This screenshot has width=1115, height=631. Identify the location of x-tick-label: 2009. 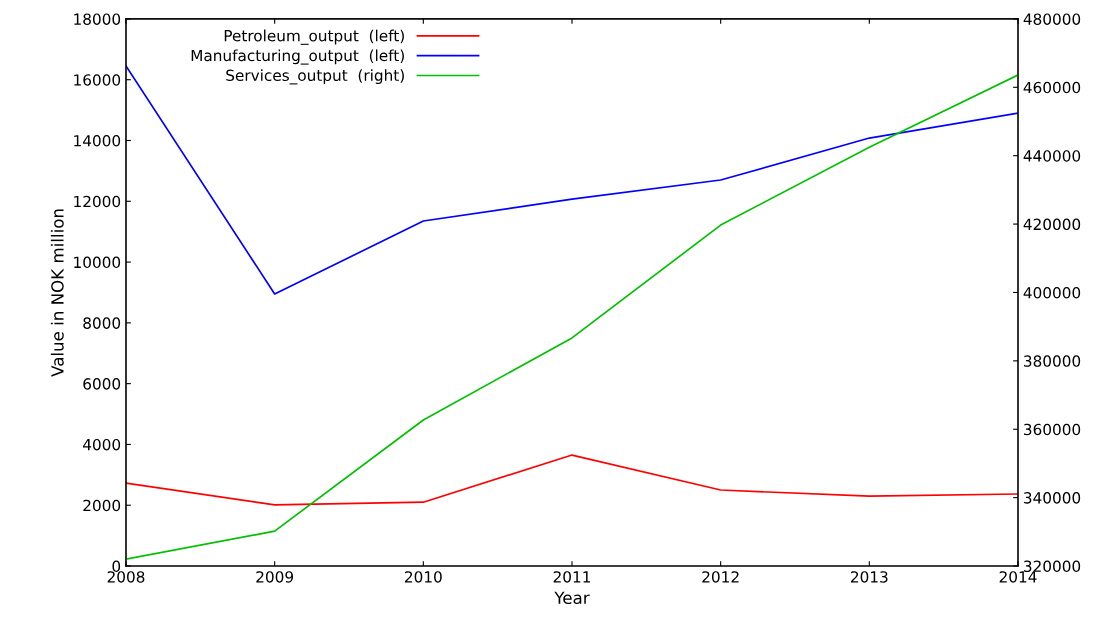
(275, 577).